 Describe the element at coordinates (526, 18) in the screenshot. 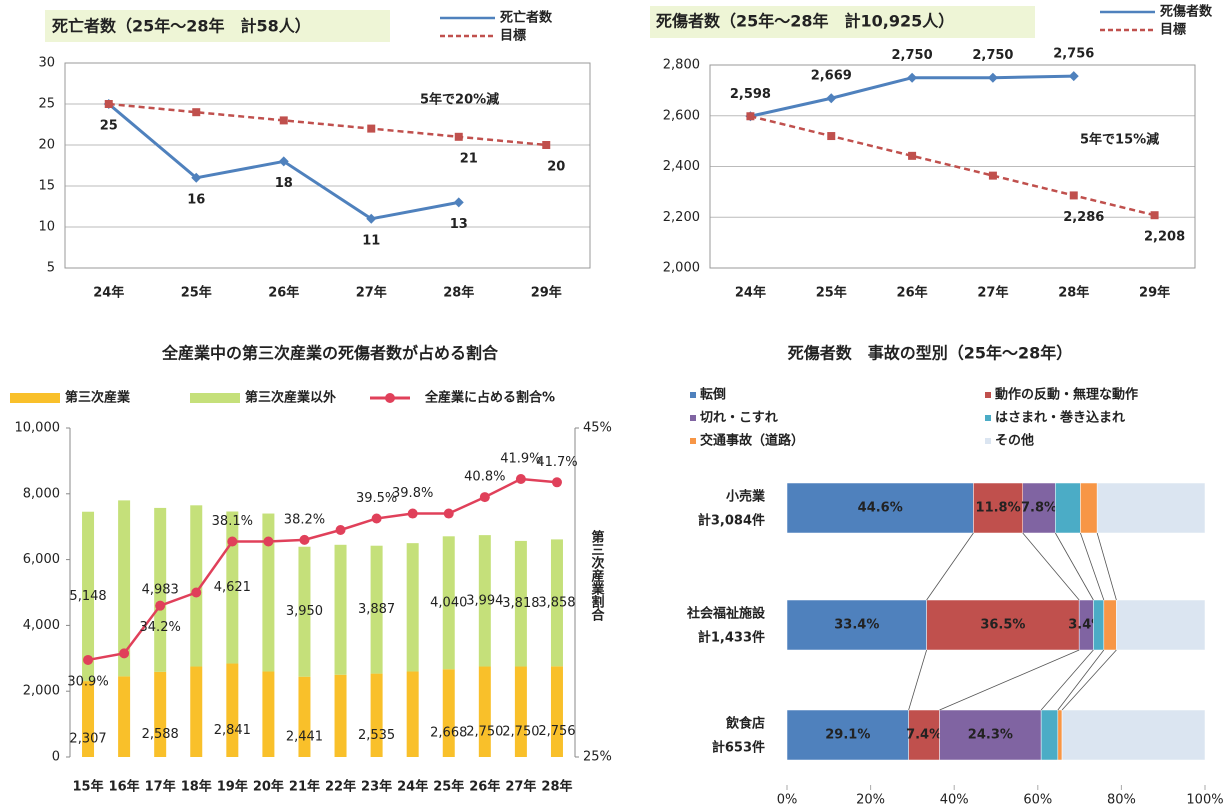

I see `legend-label: 死亡者数` at that location.